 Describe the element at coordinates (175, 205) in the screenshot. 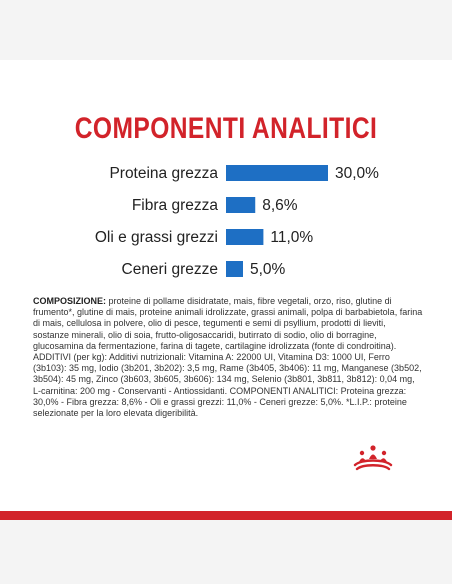

I see `category-label-2: Fibra grezza` at that location.